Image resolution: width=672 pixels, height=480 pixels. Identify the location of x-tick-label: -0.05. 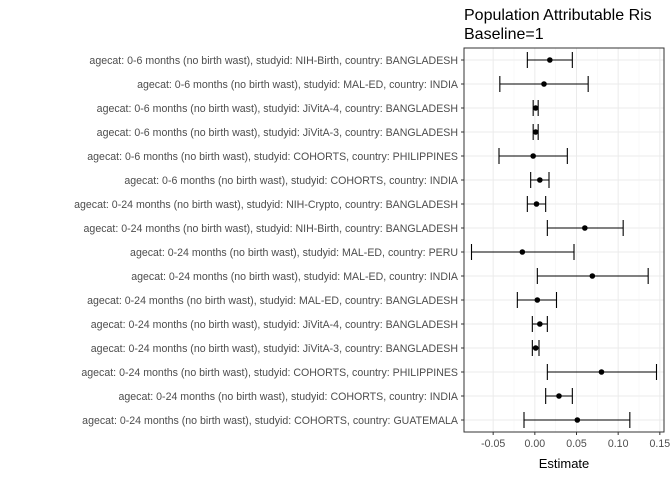
(493, 444).